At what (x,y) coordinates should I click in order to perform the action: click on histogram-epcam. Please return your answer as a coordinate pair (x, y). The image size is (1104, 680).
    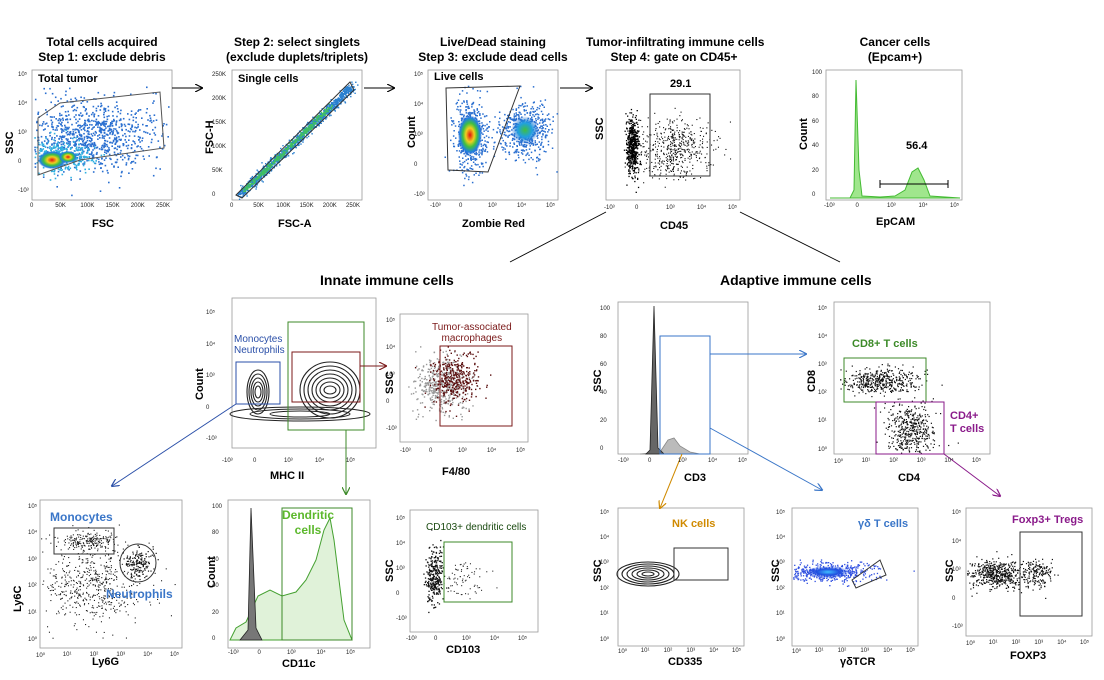
    Looking at the image, I should click on (895, 139).